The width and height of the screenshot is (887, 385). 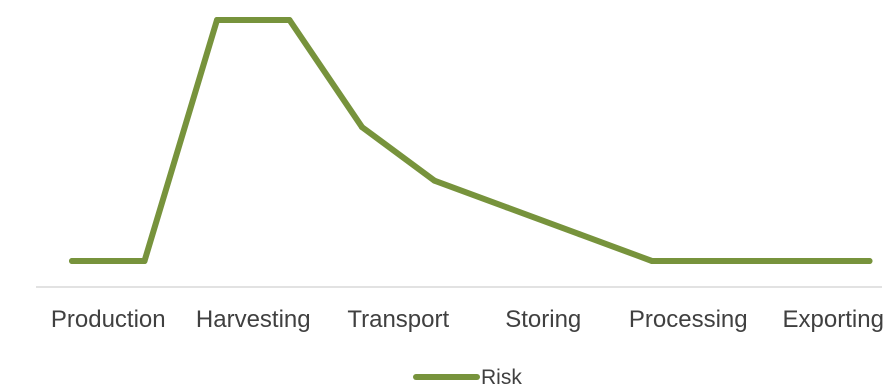 What do you see at coordinates (253, 319) in the screenshot?
I see `x-tick-label-harvesting: Harvesting` at bounding box center [253, 319].